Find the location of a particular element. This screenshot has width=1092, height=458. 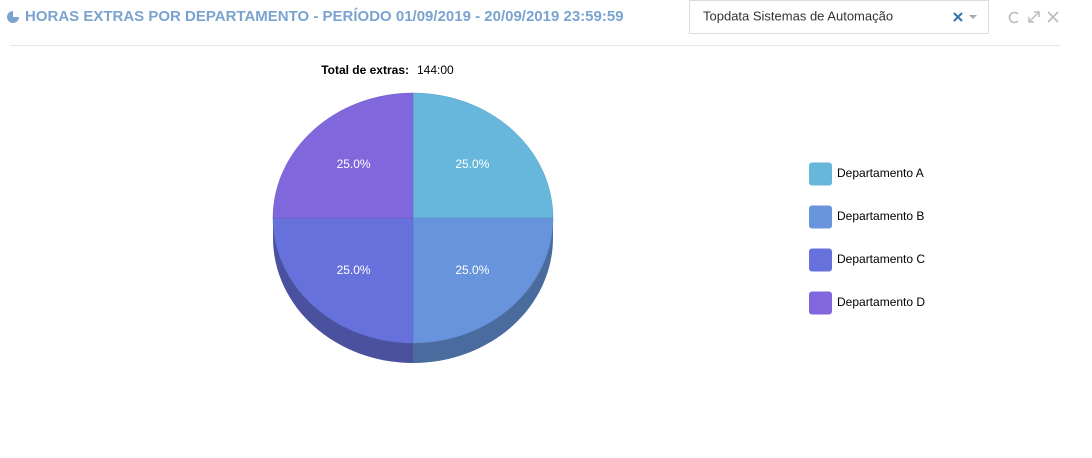

legend-label: Departamento B is located at coordinates (880, 216).